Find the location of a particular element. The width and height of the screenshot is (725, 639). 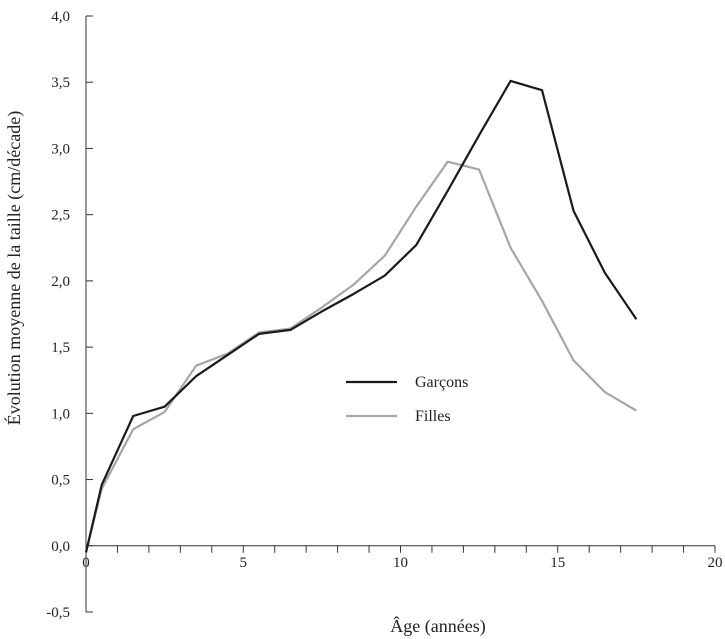

x-tick-label: 20 is located at coordinates (715, 563).